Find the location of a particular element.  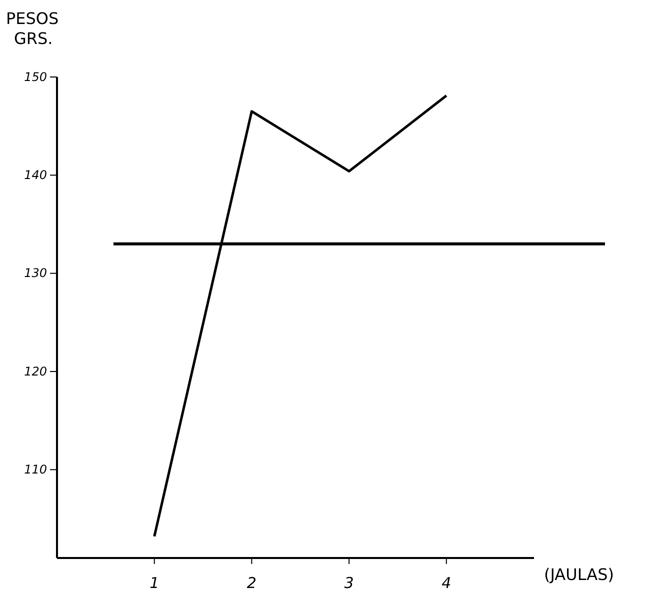

y-tick-label: 120 is located at coordinates (36, 371).